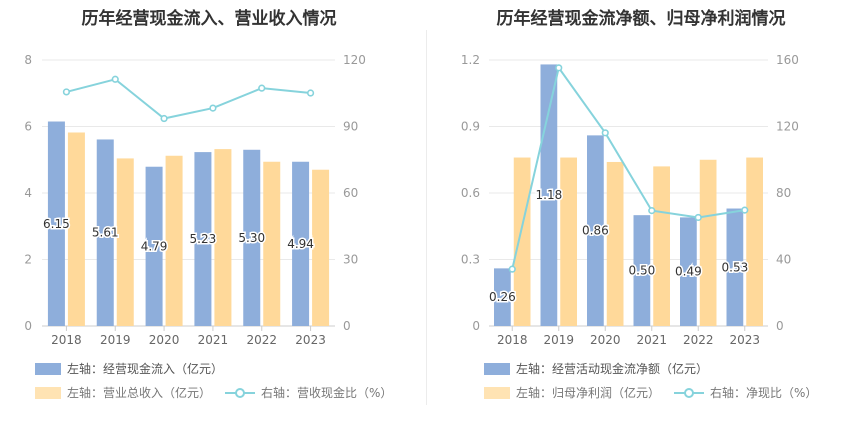 The image size is (850, 437). I want to click on legend-item-line: 右轴：净现比（%）, so click(745, 392).